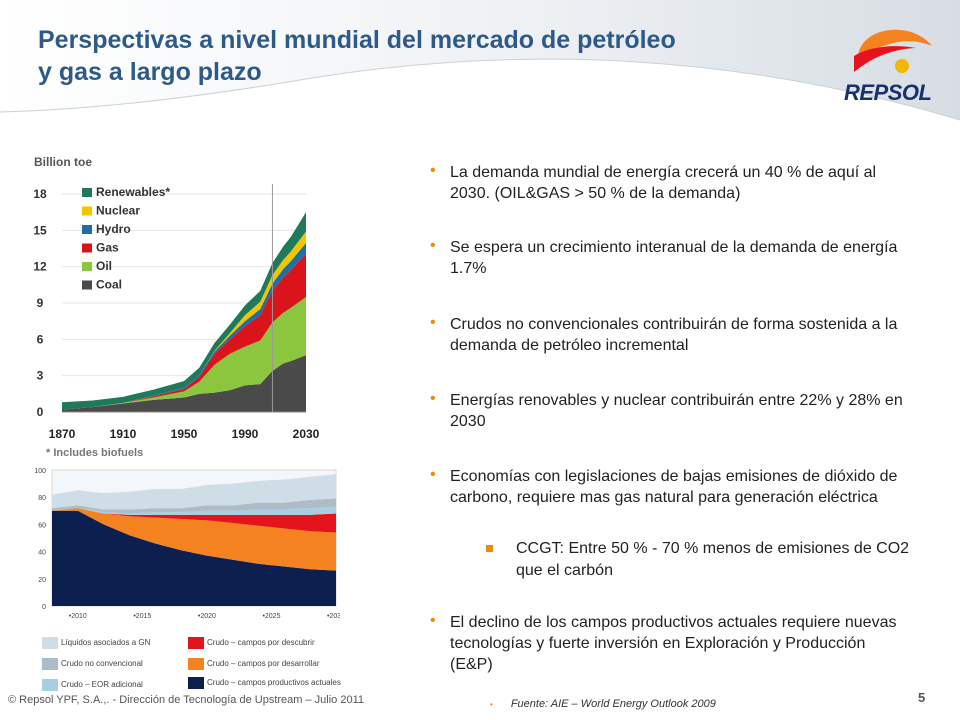 The height and width of the screenshot is (720, 960). Describe the element at coordinates (184, 353) in the screenshot. I see `area-oil` at that location.